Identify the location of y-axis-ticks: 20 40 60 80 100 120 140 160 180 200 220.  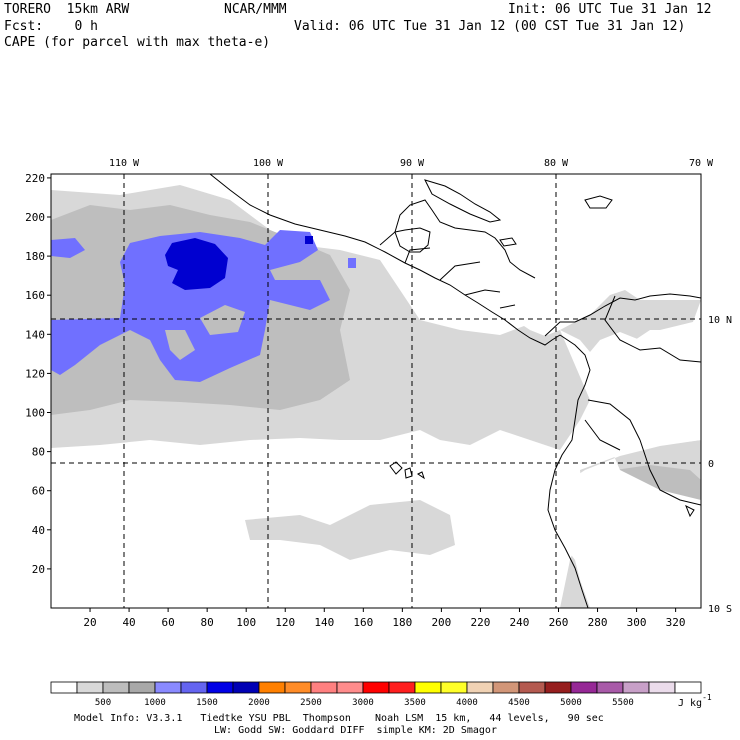
(38, 374).